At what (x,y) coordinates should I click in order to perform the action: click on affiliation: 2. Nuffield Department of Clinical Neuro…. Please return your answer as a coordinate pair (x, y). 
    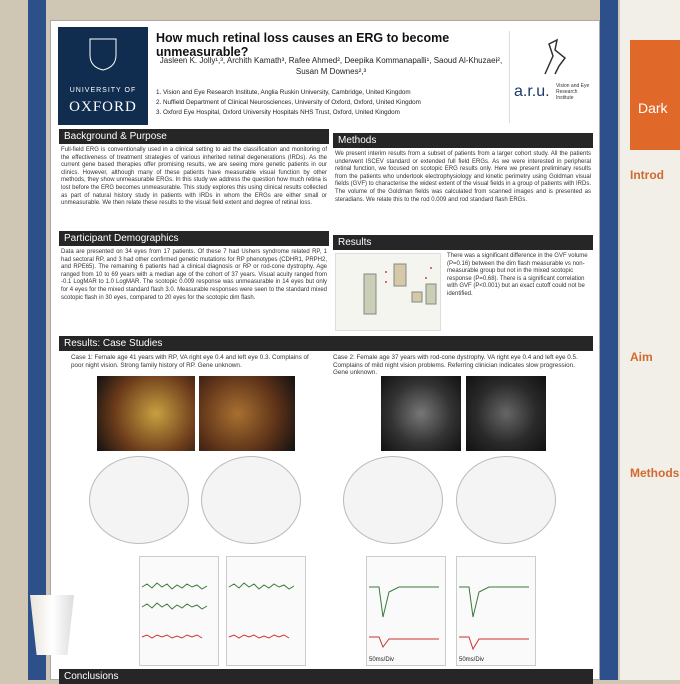
    Looking at the image, I should click on (288, 102).